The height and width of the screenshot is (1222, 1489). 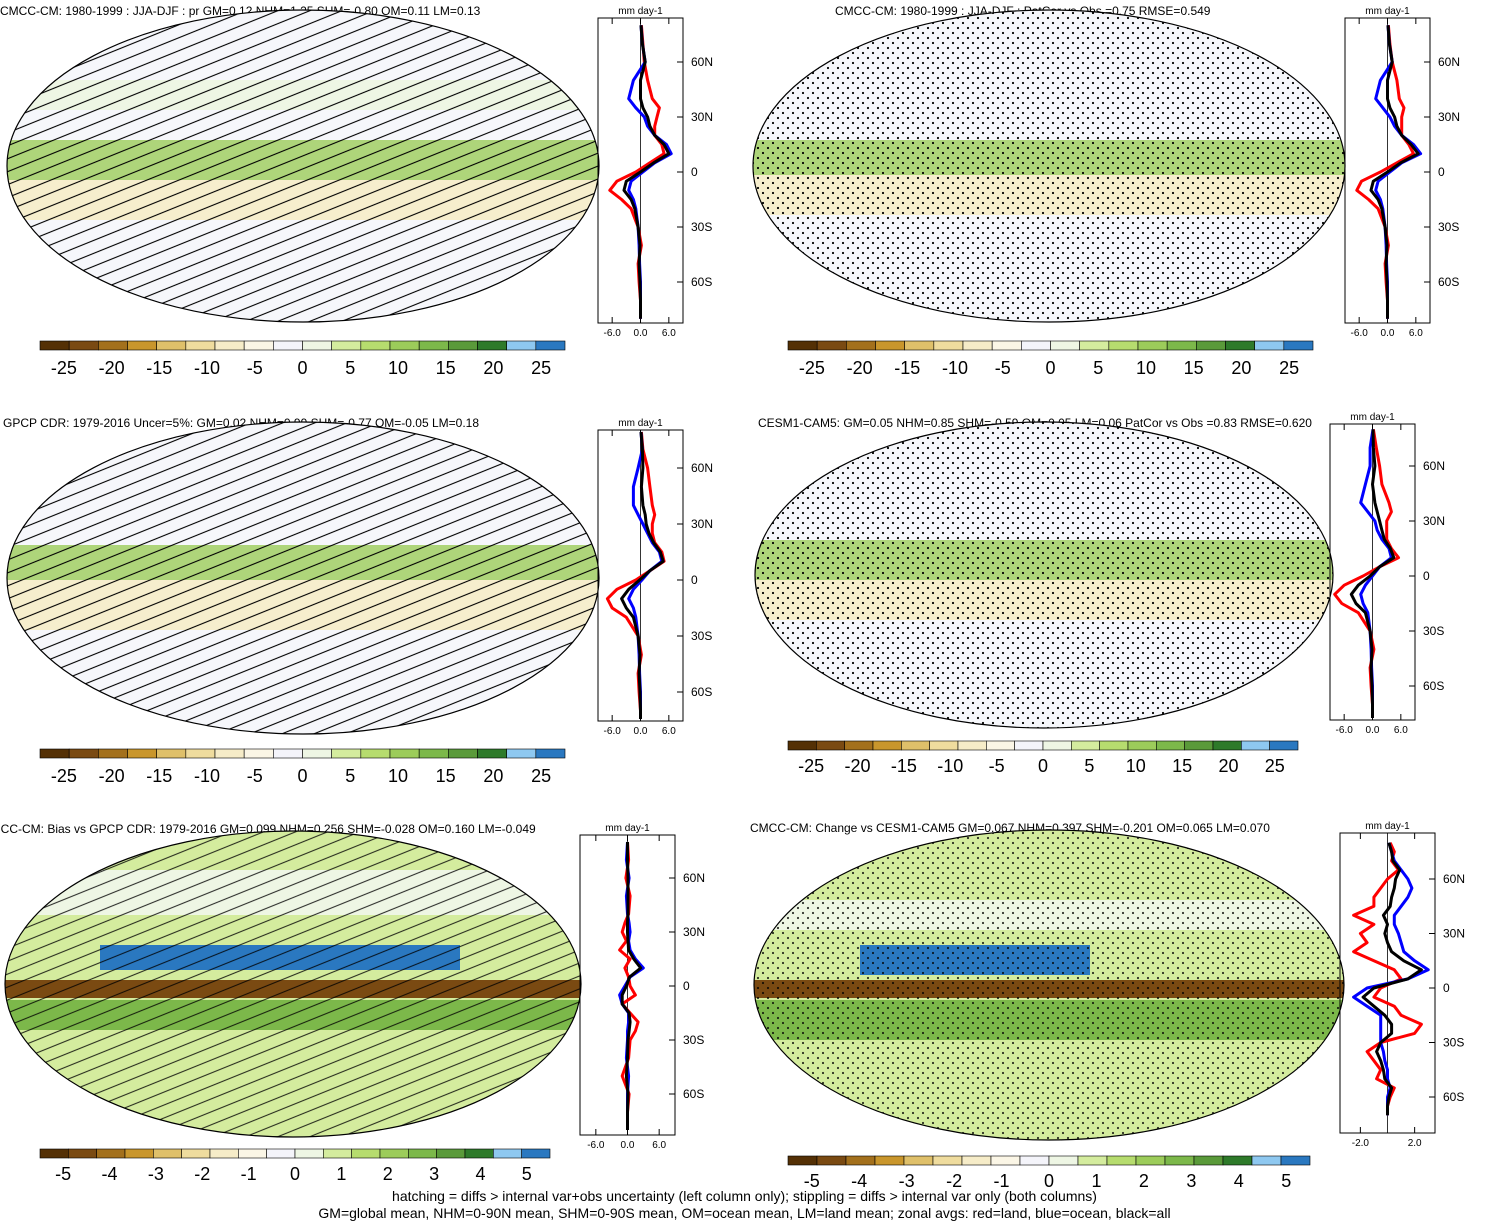 I want to click on panel-4-map-frame, so click(x=1044, y=575).